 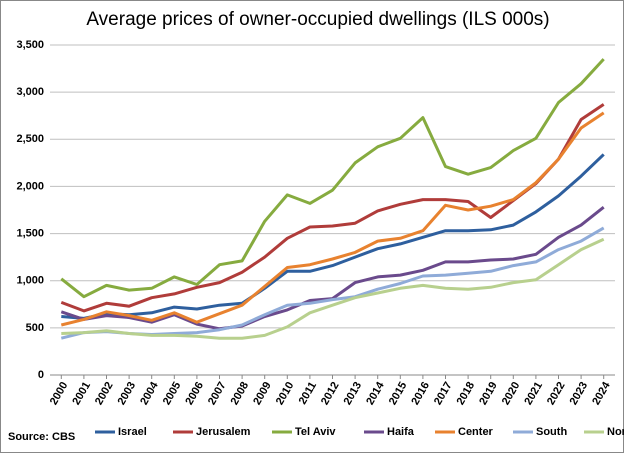 I want to click on y-tick-label: 1,500, so click(x=30, y=233).